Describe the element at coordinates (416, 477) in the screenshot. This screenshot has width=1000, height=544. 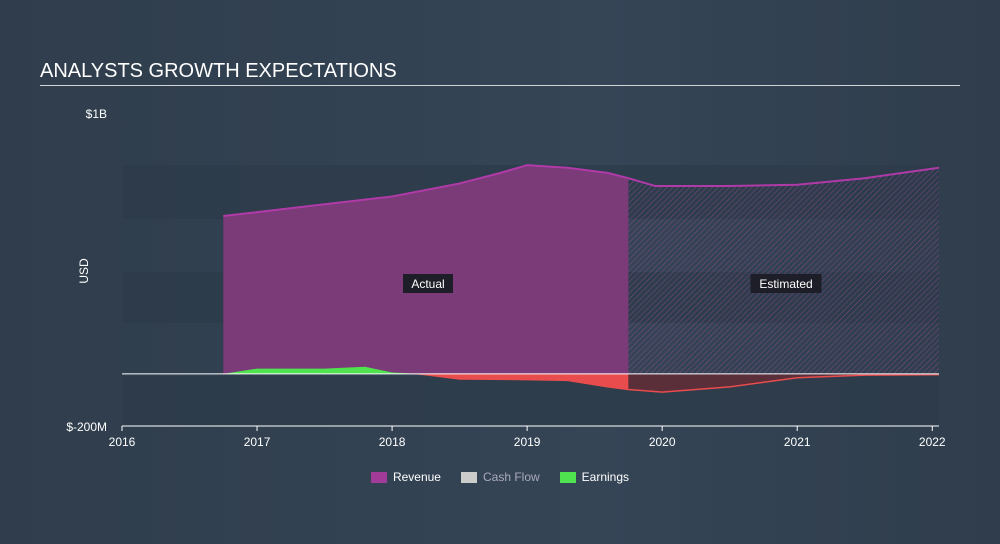
I see `legend-label: Revenue` at that location.